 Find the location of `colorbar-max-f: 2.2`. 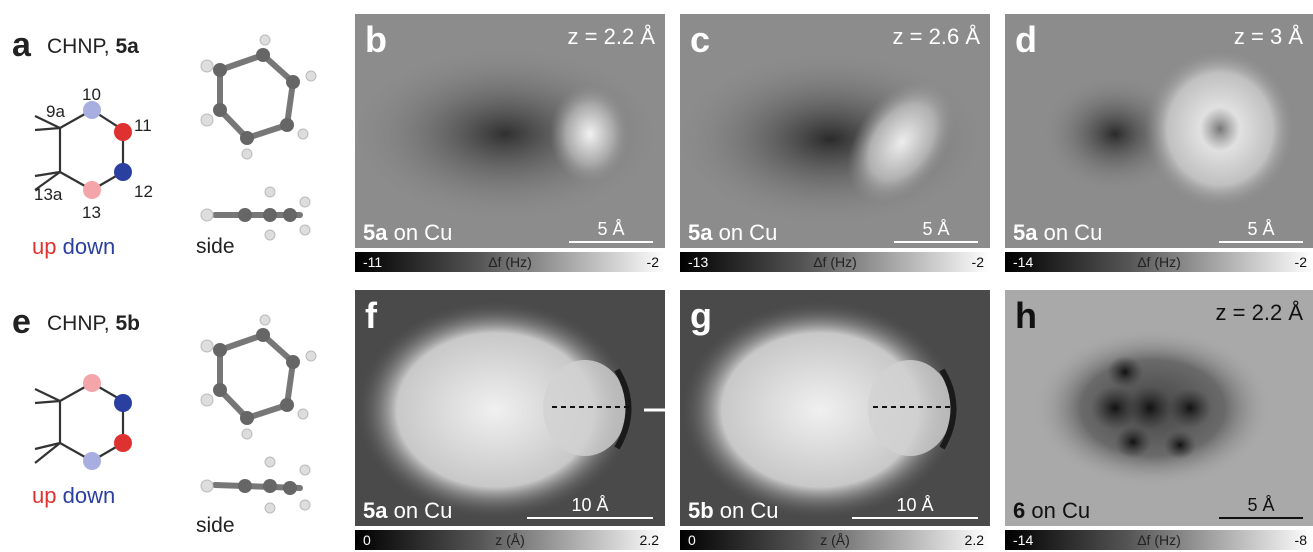

colorbar-max-f: 2.2 is located at coordinates (649, 540).